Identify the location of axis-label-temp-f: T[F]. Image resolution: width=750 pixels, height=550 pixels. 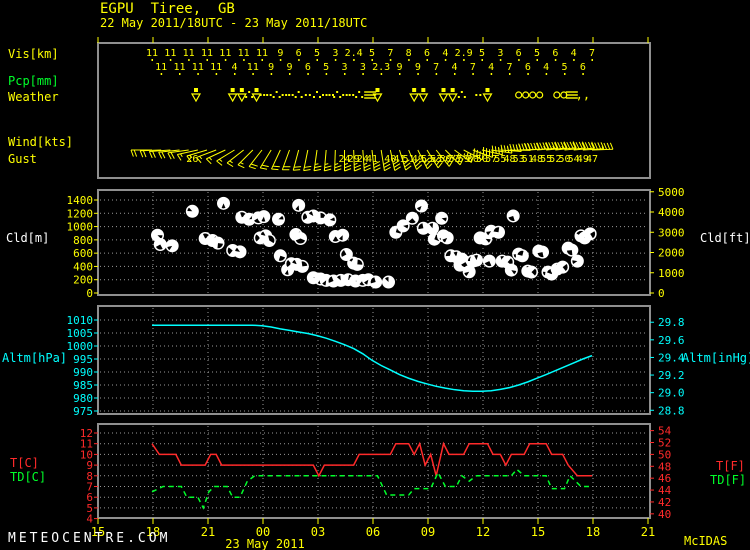
(730, 466).